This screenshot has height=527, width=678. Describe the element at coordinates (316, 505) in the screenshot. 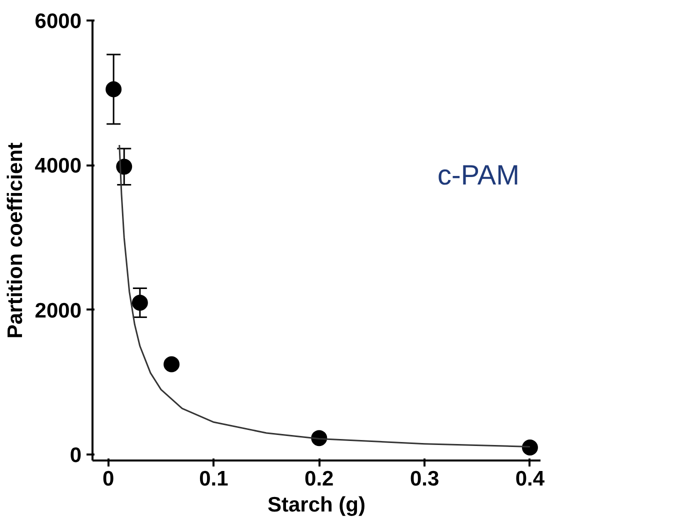

I see `x-axis-title: Starch (g)` at that location.